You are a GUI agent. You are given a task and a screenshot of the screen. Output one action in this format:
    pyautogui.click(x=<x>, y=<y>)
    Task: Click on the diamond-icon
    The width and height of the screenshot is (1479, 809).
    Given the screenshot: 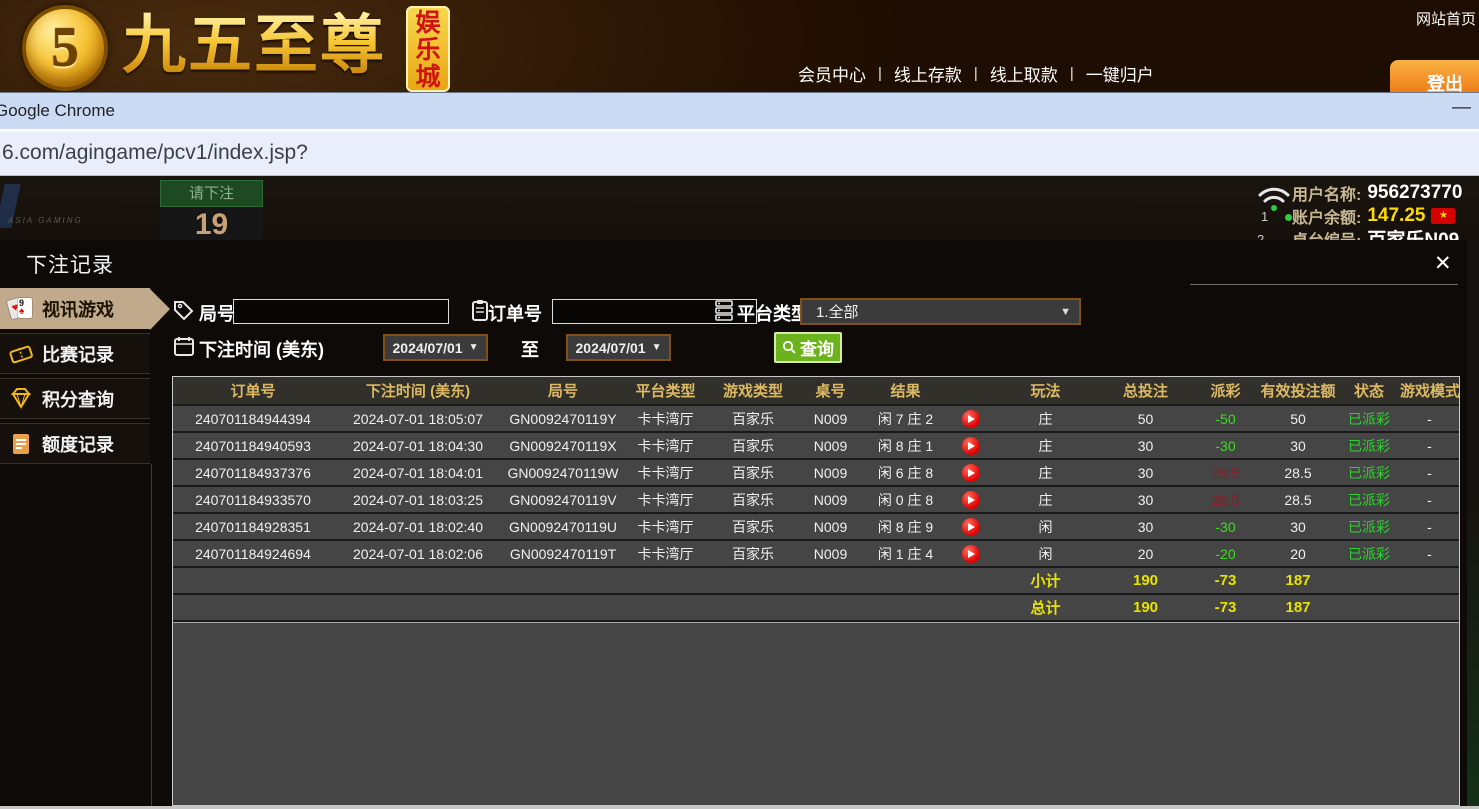 What is the action you would take?
    pyautogui.click(x=21, y=399)
    